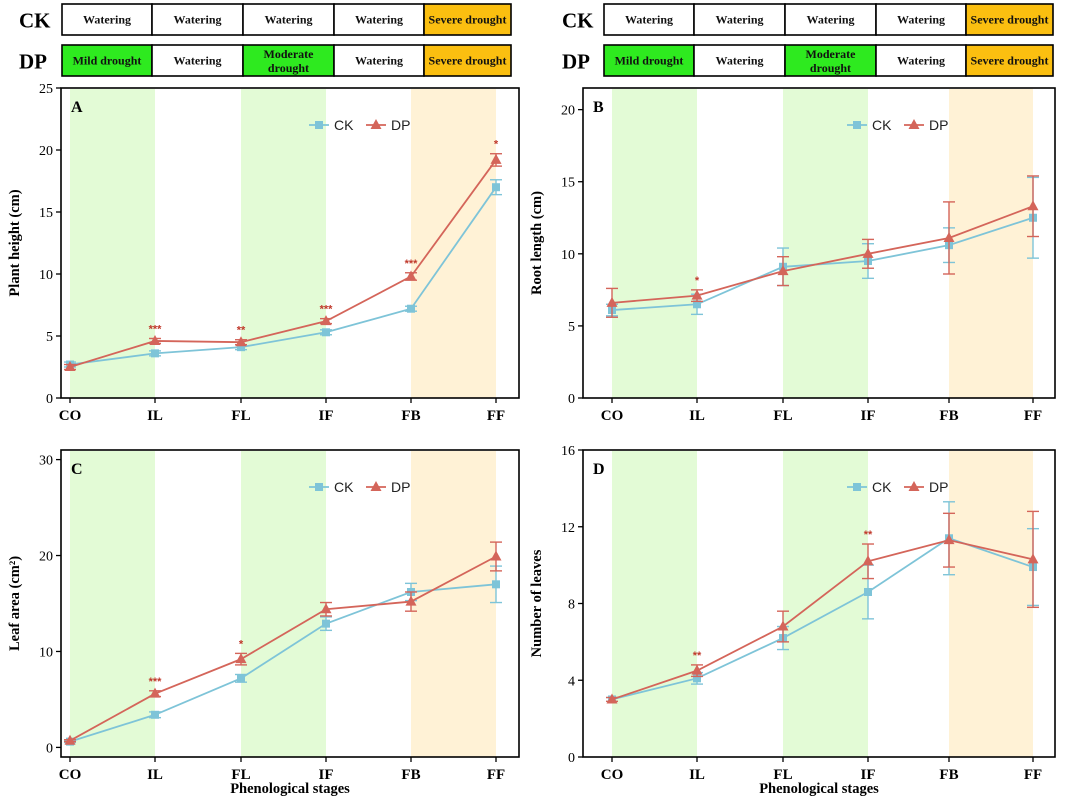 Image resolution: width=1065 pixels, height=797 pixels. Describe the element at coordinates (831, 61) in the screenshot. I see `segment-label: Moderate drought` at that location.